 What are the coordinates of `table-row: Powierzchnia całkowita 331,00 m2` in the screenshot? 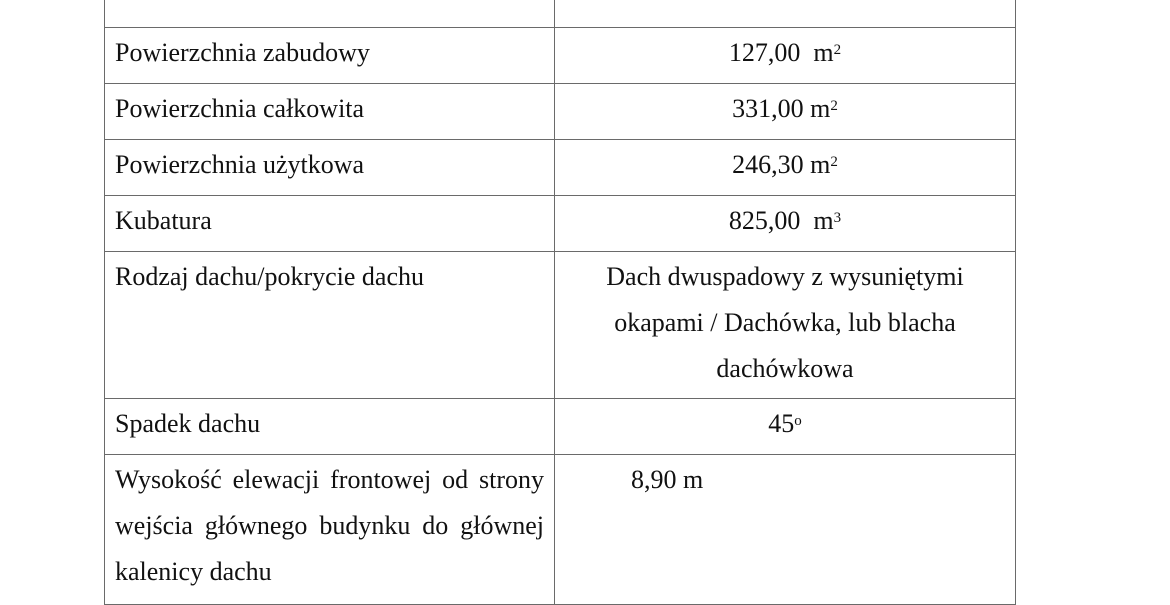 It's located at (560, 111).